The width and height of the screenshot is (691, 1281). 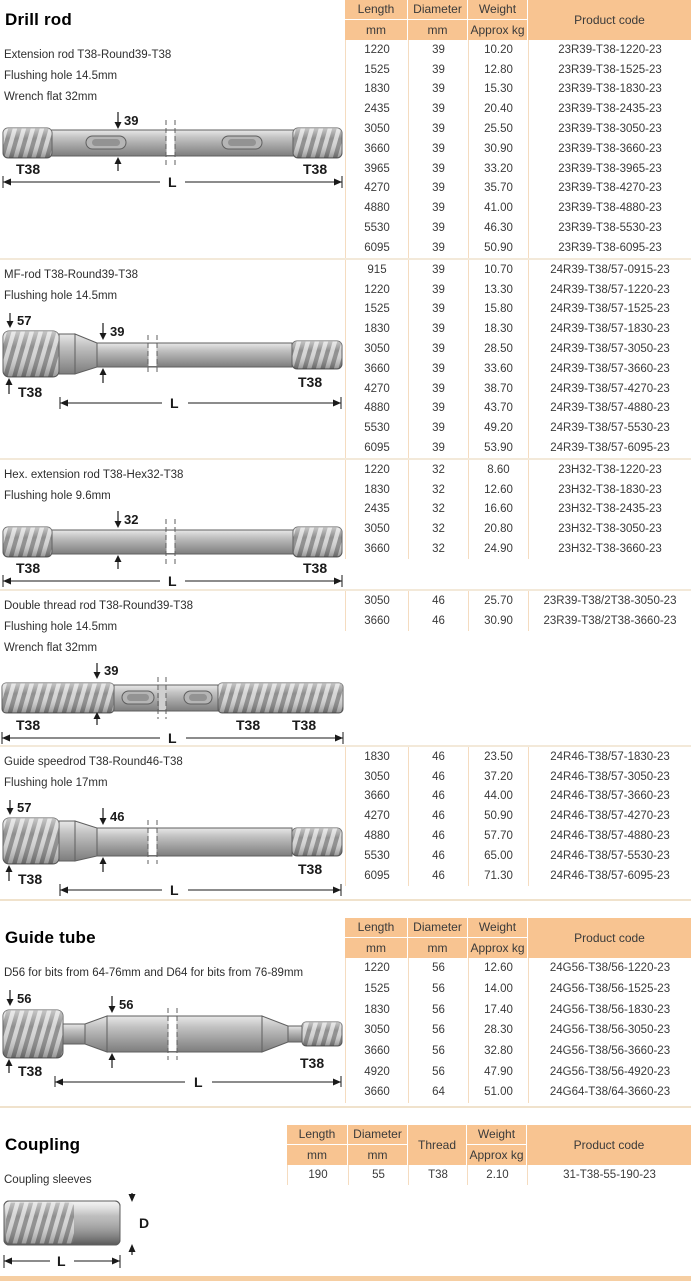 What do you see at coordinates (518, 109) in the screenshot?
I see `table-row: 2435 39 20.40 23R39-T38-2435-23` at bounding box center [518, 109].